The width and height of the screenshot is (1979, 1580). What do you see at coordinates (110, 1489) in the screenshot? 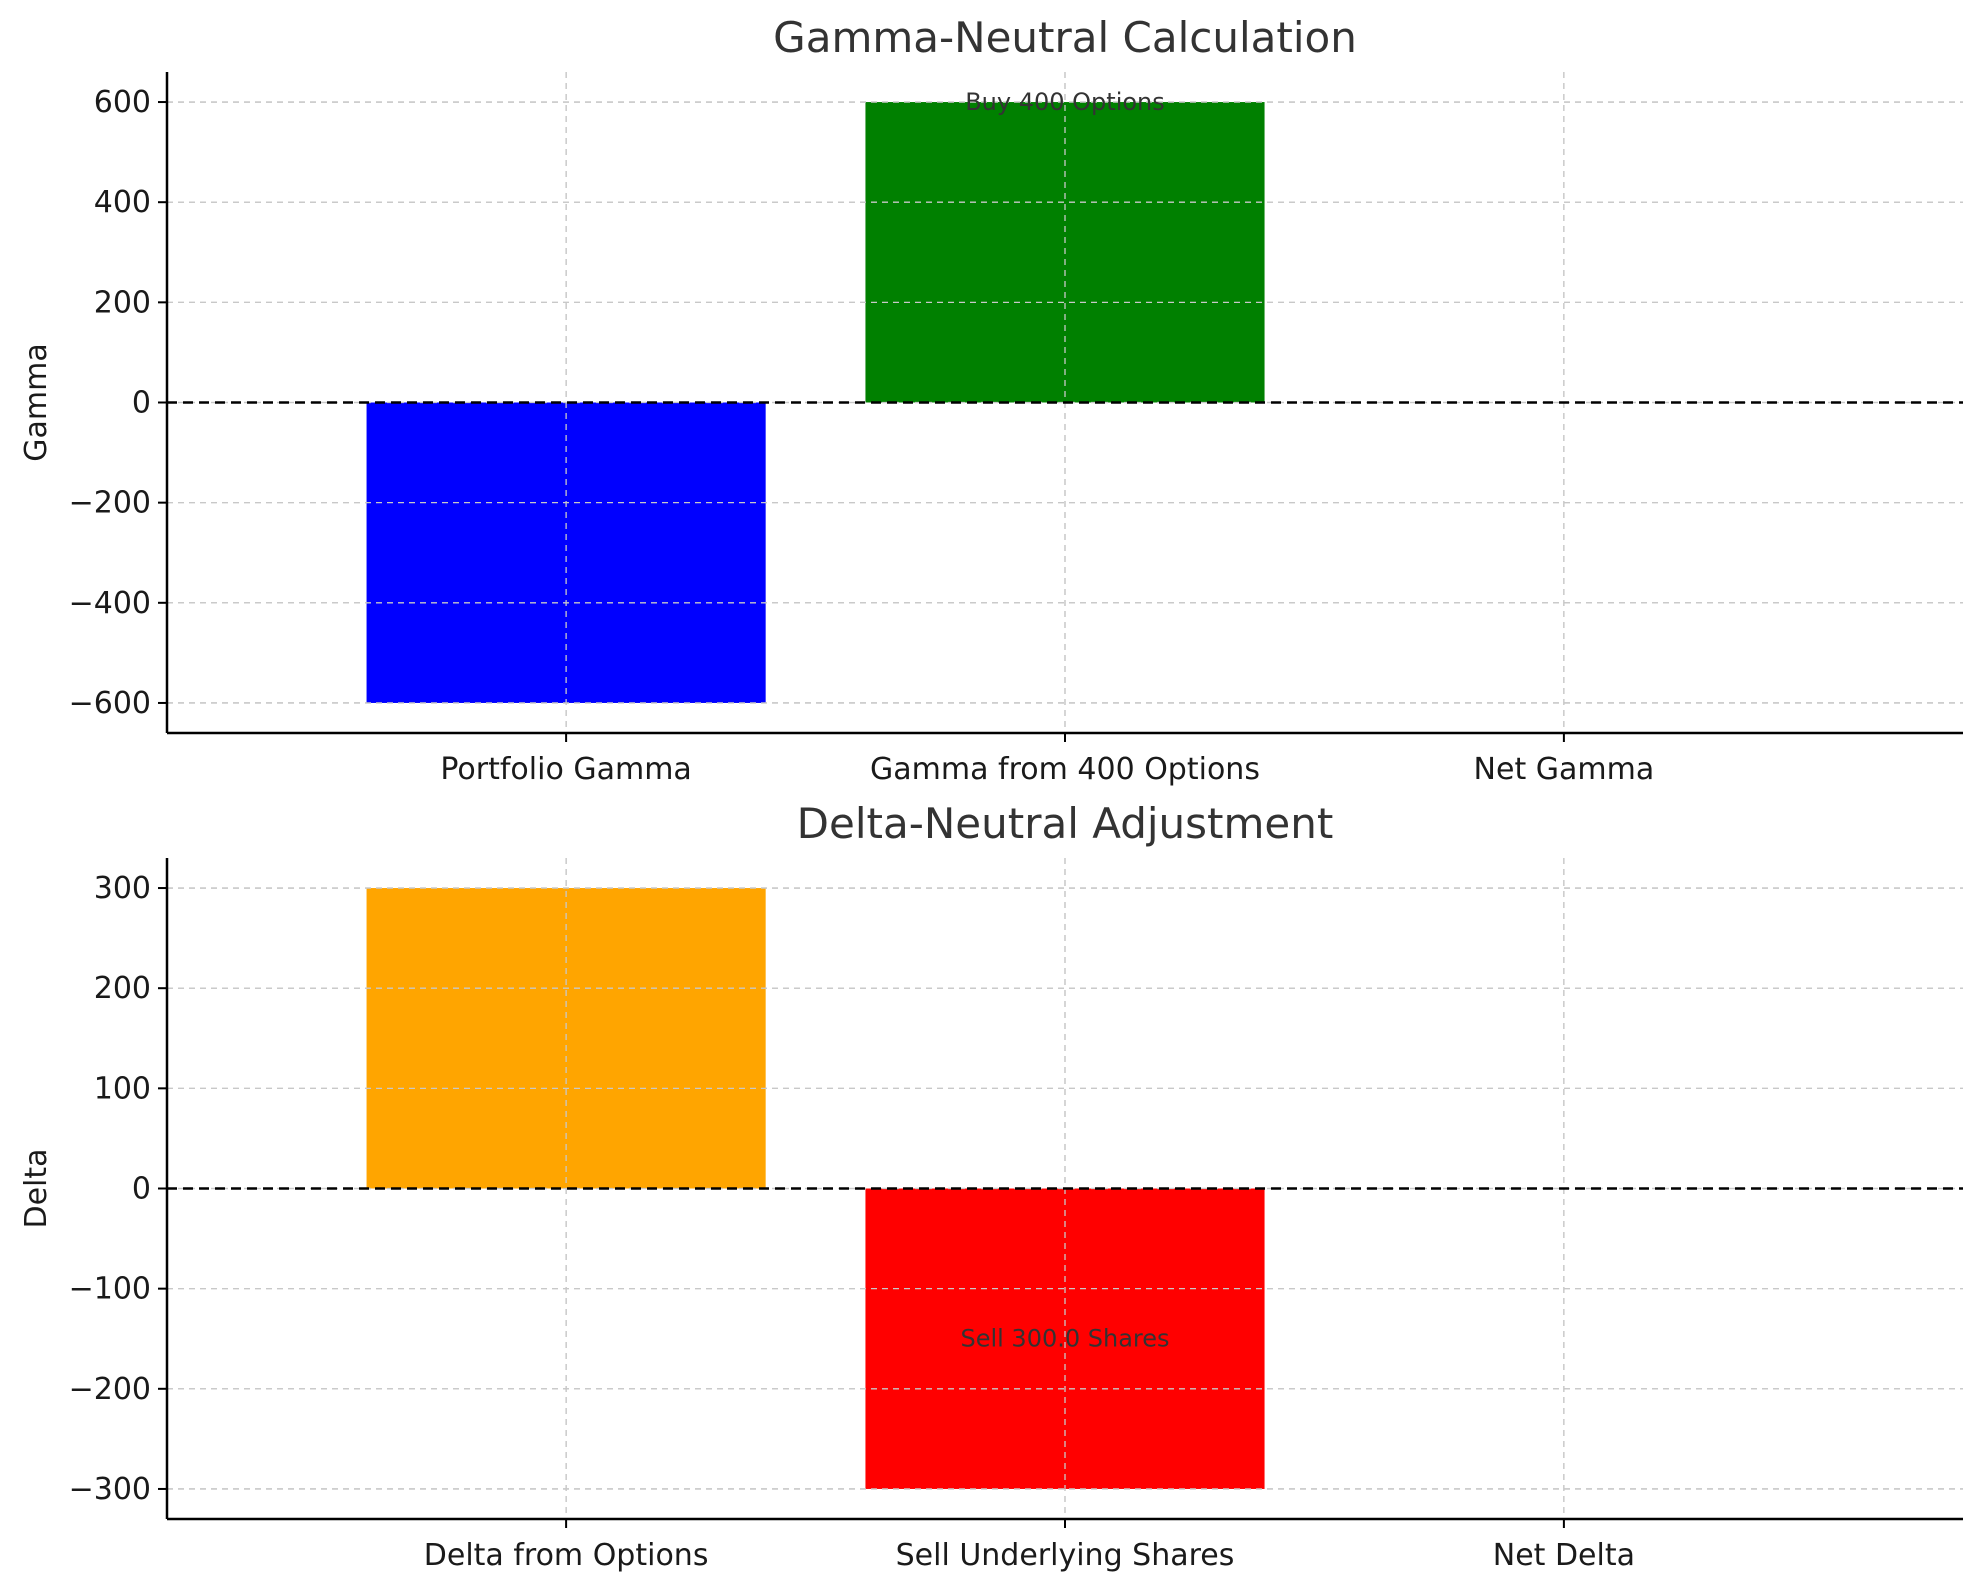
I see `y-tick-label: −300` at bounding box center [110, 1489].